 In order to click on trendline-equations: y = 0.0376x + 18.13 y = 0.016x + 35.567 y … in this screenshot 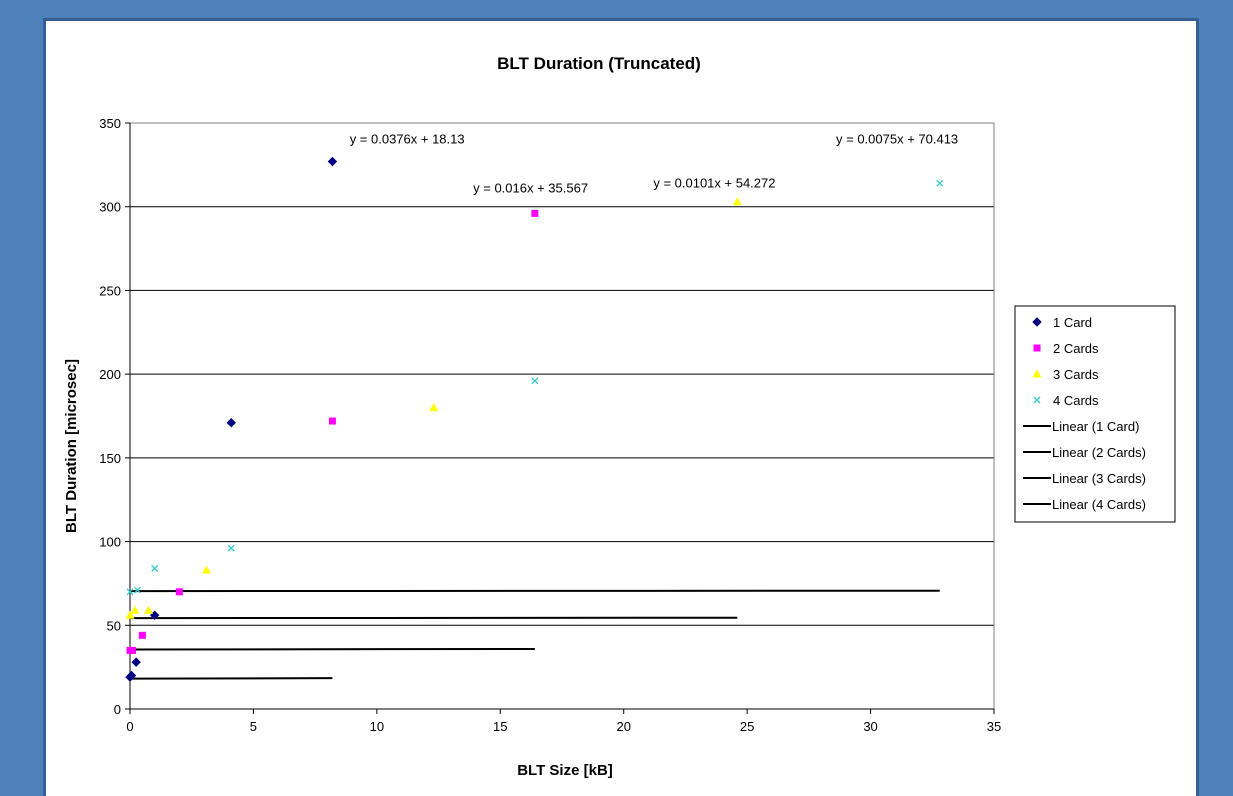, I will do `click(654, 164)`.